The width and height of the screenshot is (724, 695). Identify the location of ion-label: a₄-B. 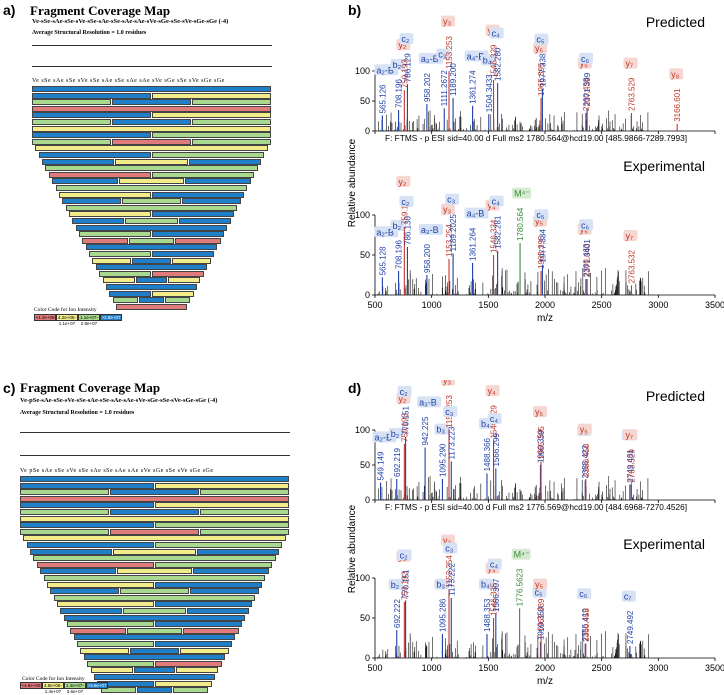
(476, 56).